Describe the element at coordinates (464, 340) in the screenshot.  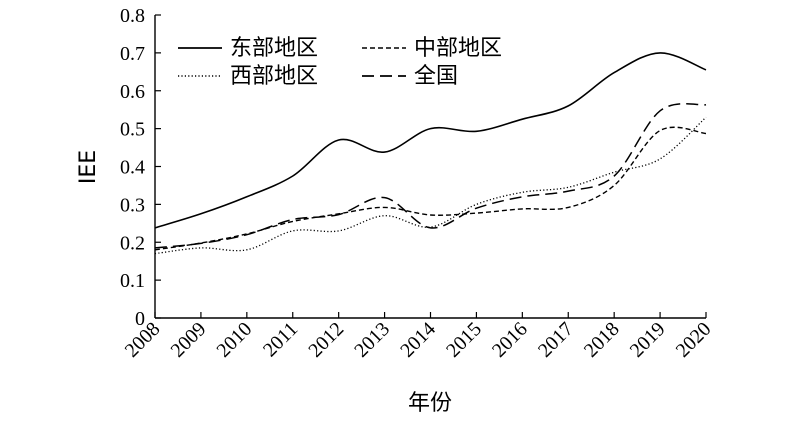
I see `x-tick-label: 2015` at that location.